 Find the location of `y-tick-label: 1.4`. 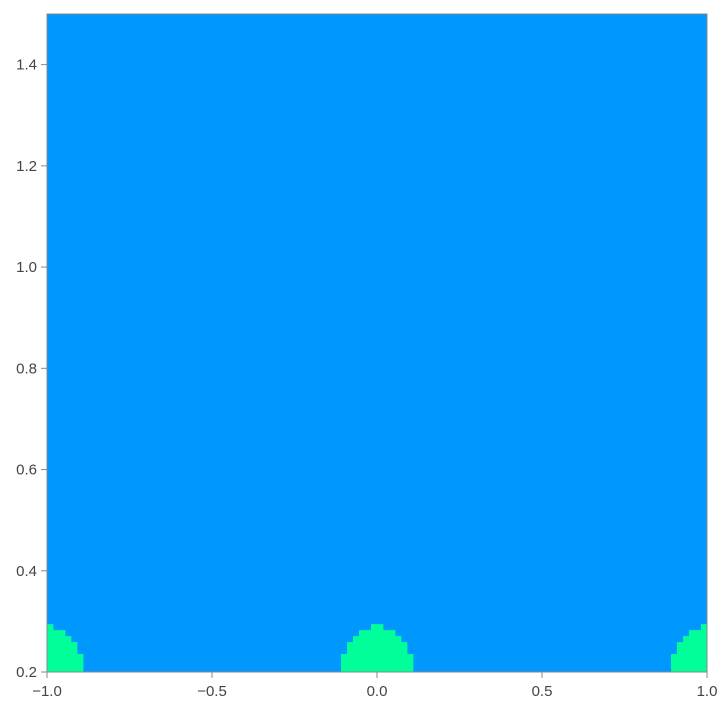

y-tick-label: 1.4 is located at coordinates (26, 65).